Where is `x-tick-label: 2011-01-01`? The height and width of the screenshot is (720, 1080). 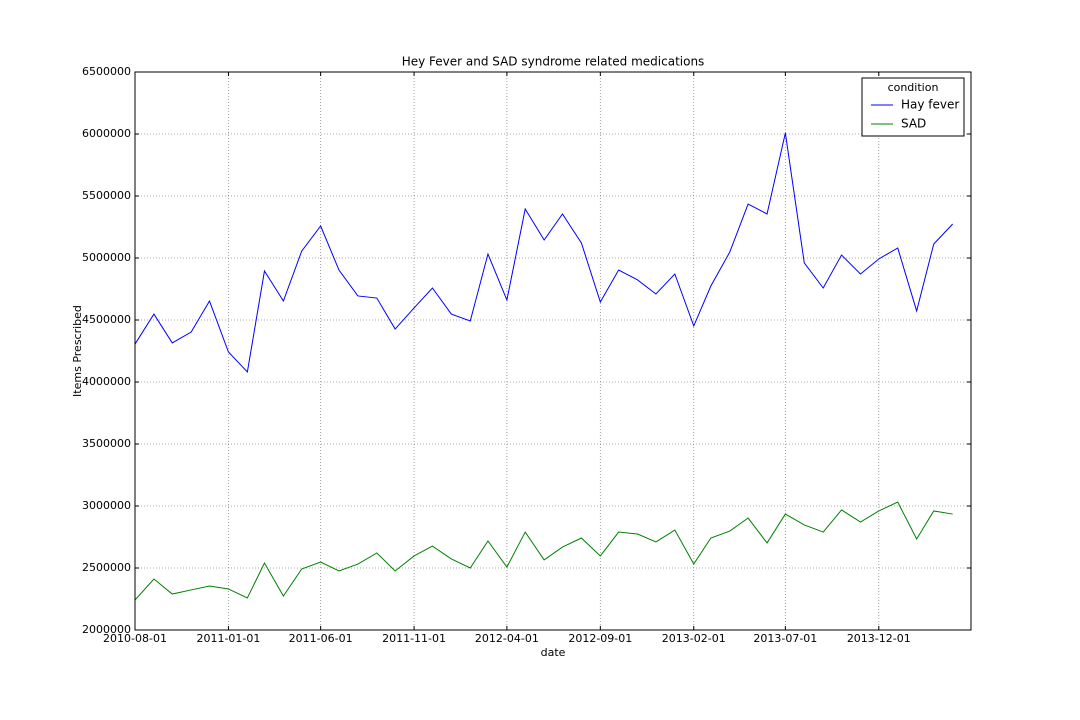
x-tick-label: 2011-01-01 is located at coordinates (228, 638).